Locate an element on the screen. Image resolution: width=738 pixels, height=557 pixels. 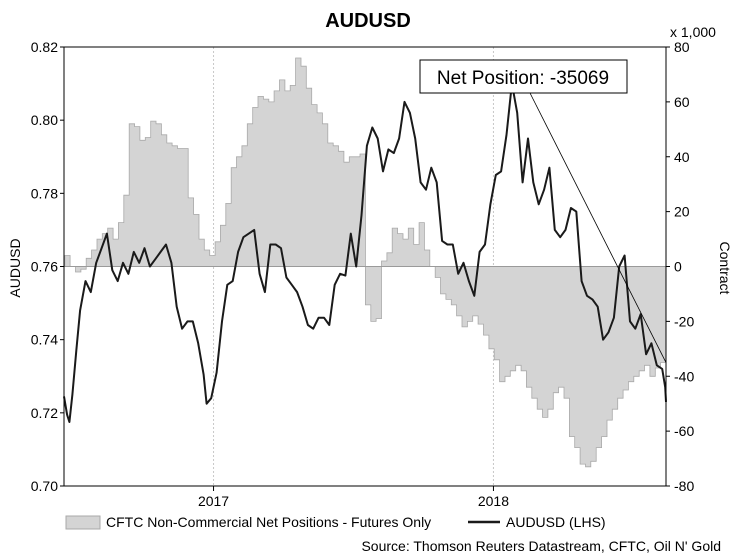
annotation-text: Net Position: -35069 is located at coordinates (523, 78).